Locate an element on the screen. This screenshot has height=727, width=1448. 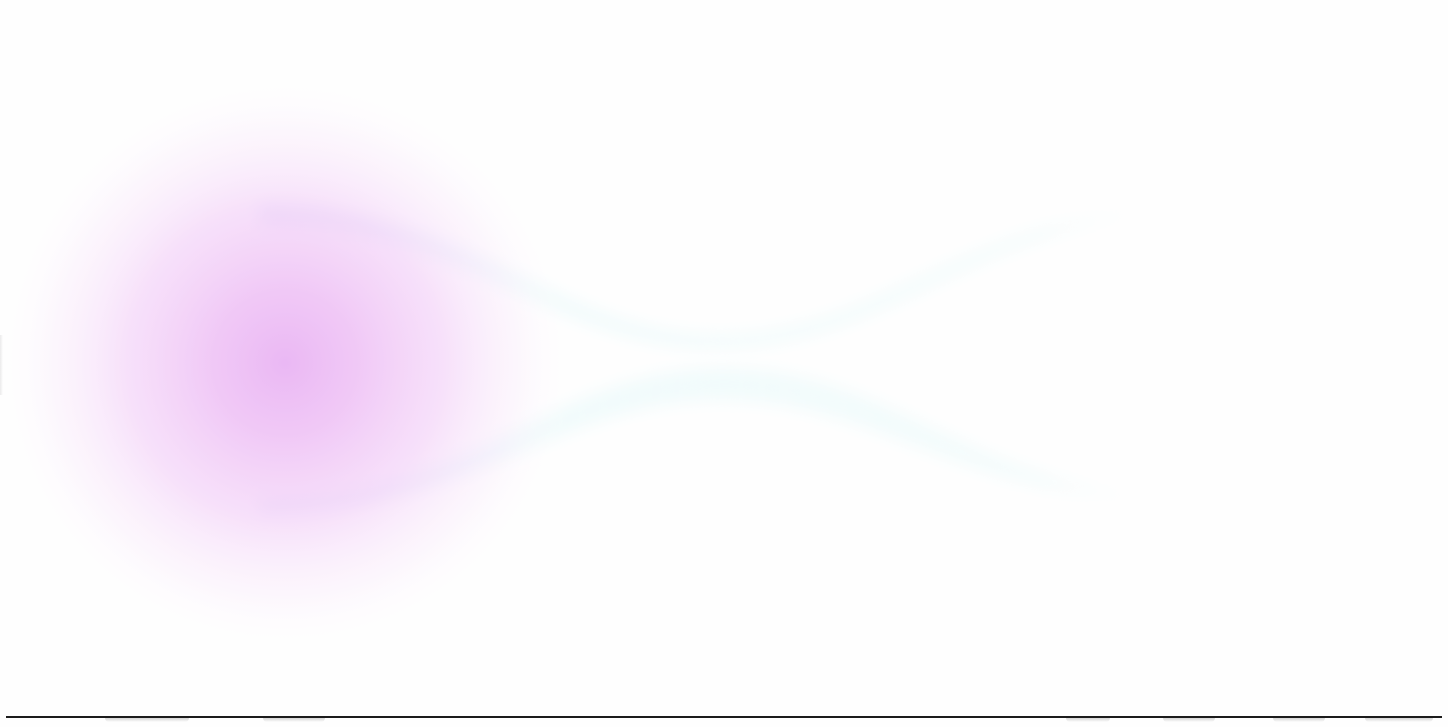
window-edge-handle is located at coordinates (1, 365).